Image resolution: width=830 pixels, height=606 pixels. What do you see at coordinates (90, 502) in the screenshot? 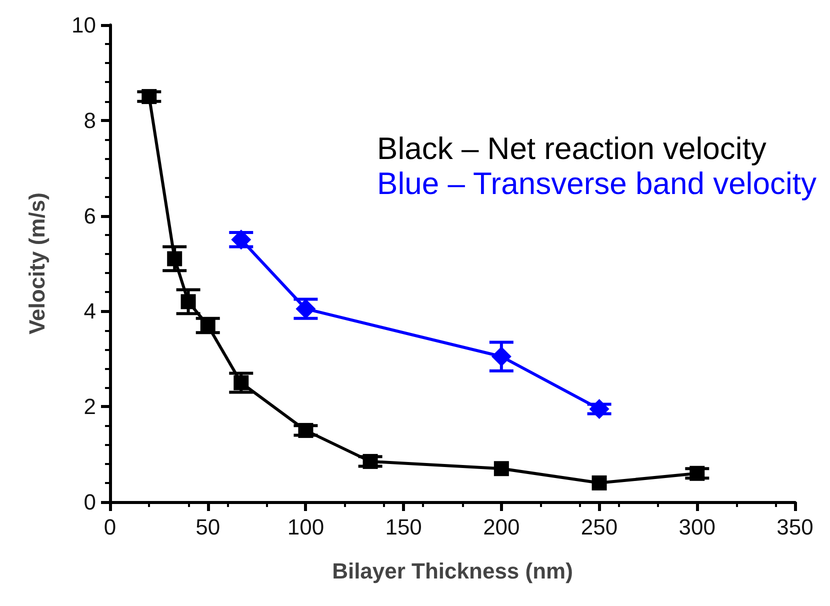
I see `y-tick-label: 0` at bounding box center [90, 502].